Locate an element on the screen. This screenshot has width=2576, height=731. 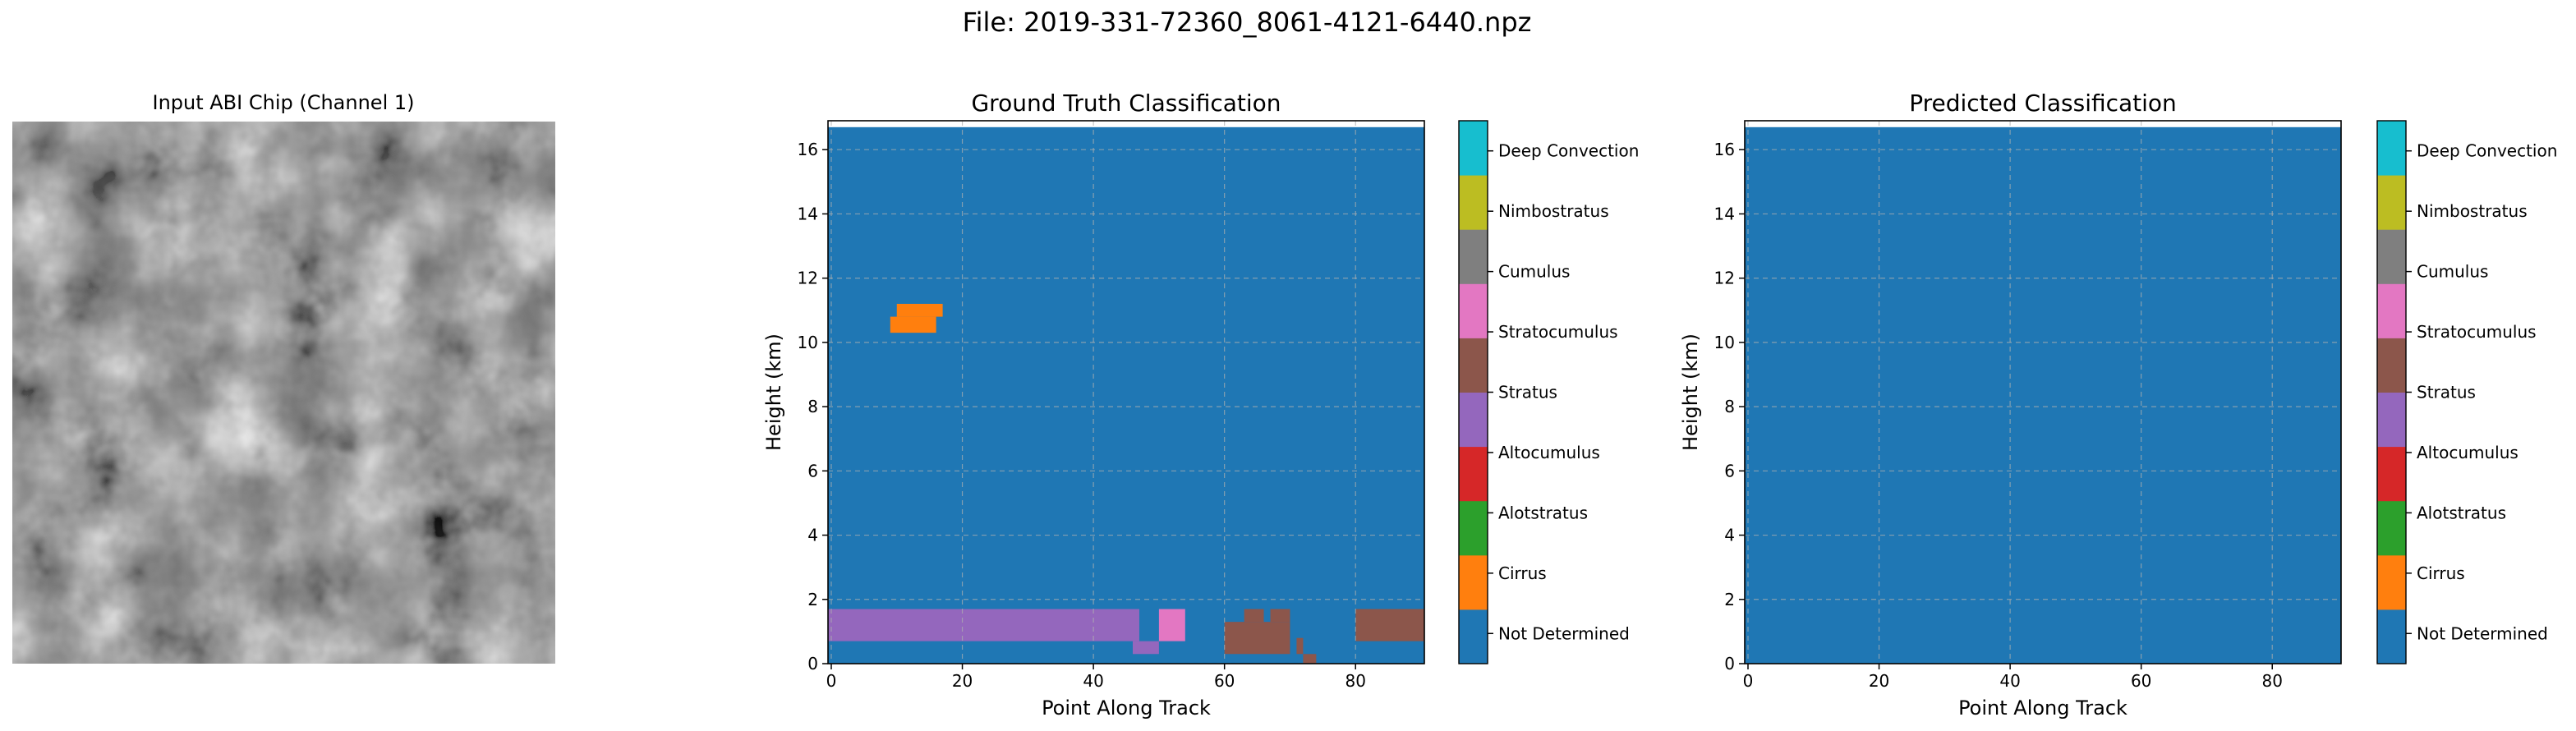
chart-title: Ground Truth Classification is located at coordinates (1126, 103).